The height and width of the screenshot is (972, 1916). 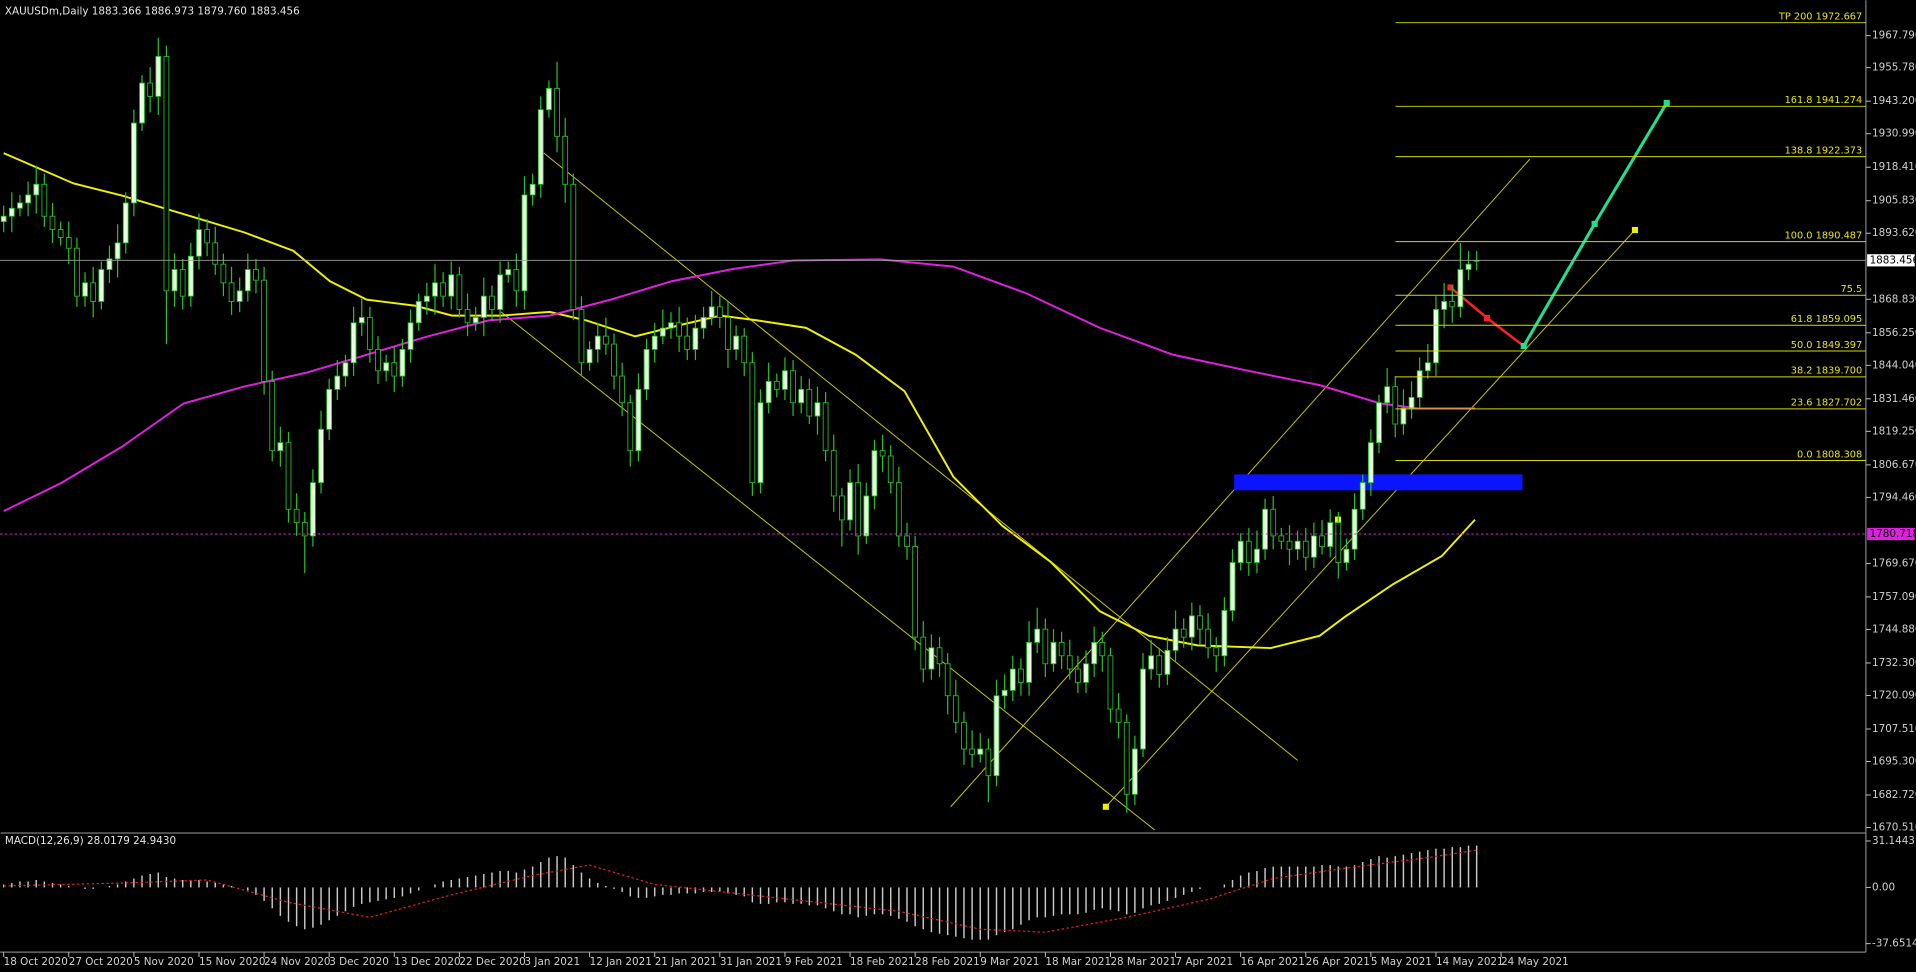 What do you see at coordinates (1893, 260) in the screenshot?
I see `price-box-label: 1883.456` at bounding box center [1893, 260].